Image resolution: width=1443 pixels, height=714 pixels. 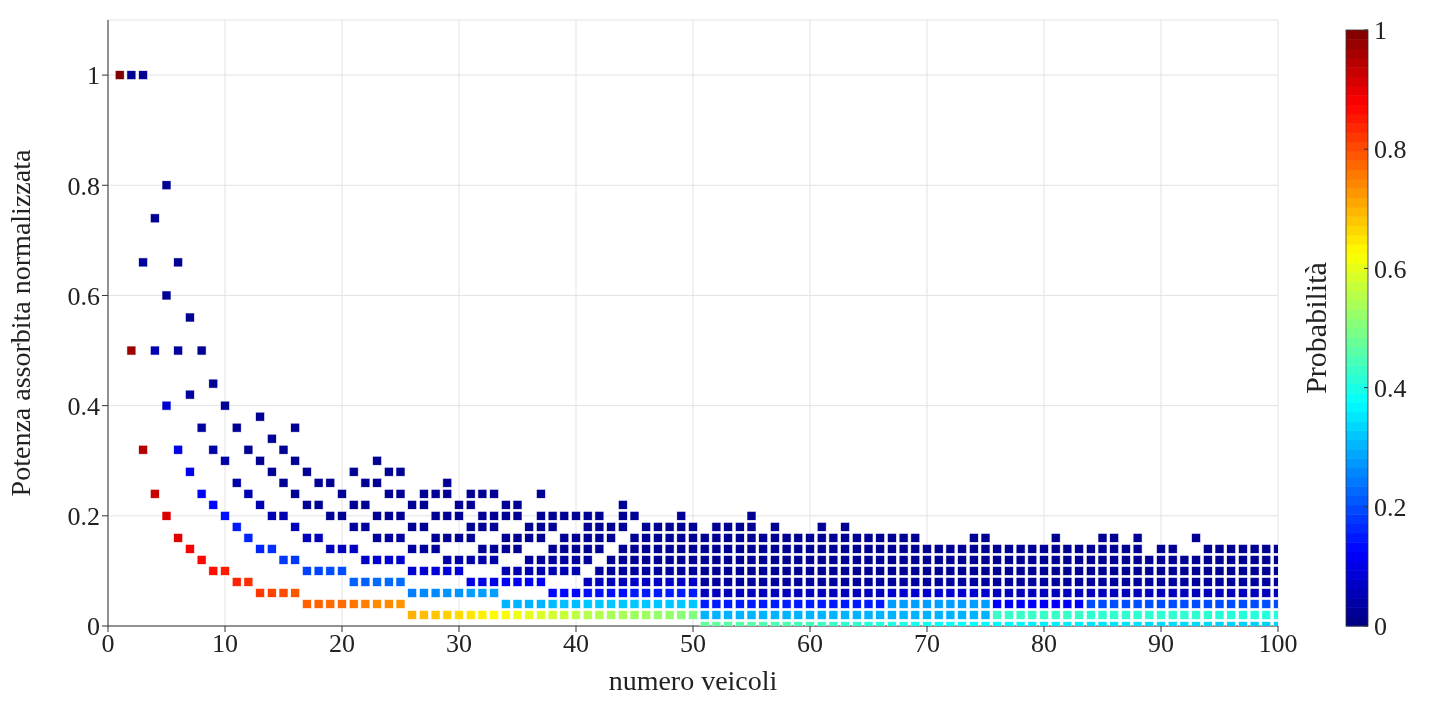 I want to click on x-tick-label: 70, so click(x=927, y=644).